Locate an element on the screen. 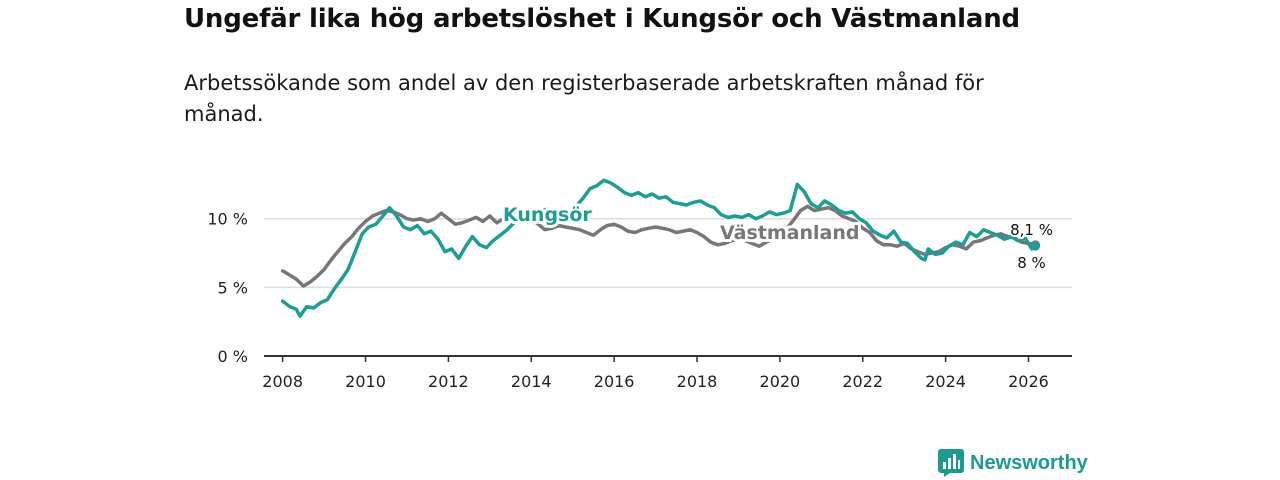 This screenshot has height=480, width=1280. series-labels: Kungsör Västmanland 8,1 % 8 % is located at coordinates (777, 237).